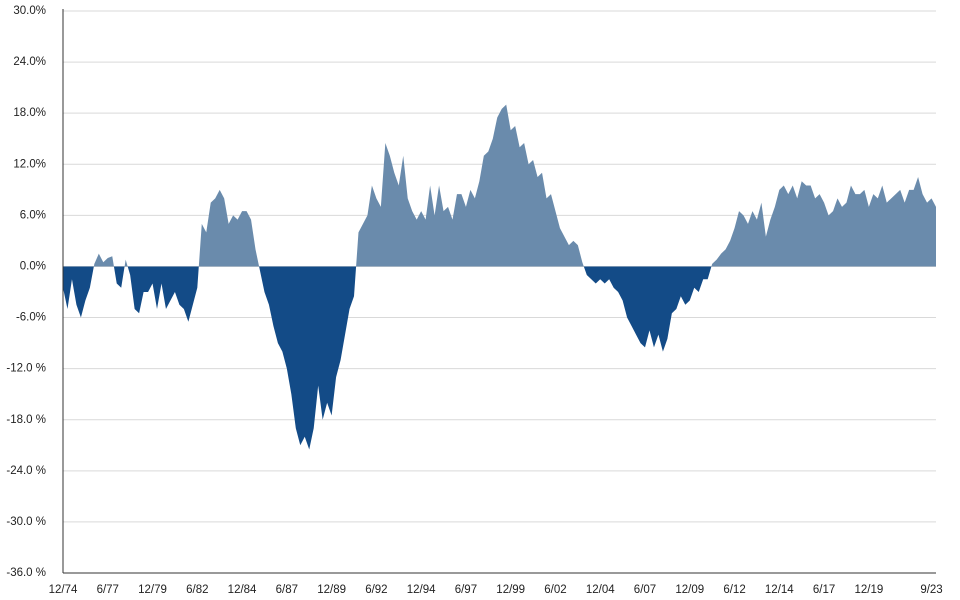 The height and width of the screenshot is (600, 960). Describe the element at coordinates (779, 590) in the screenshot. I see `x-tick-label: 12/14` at that location.